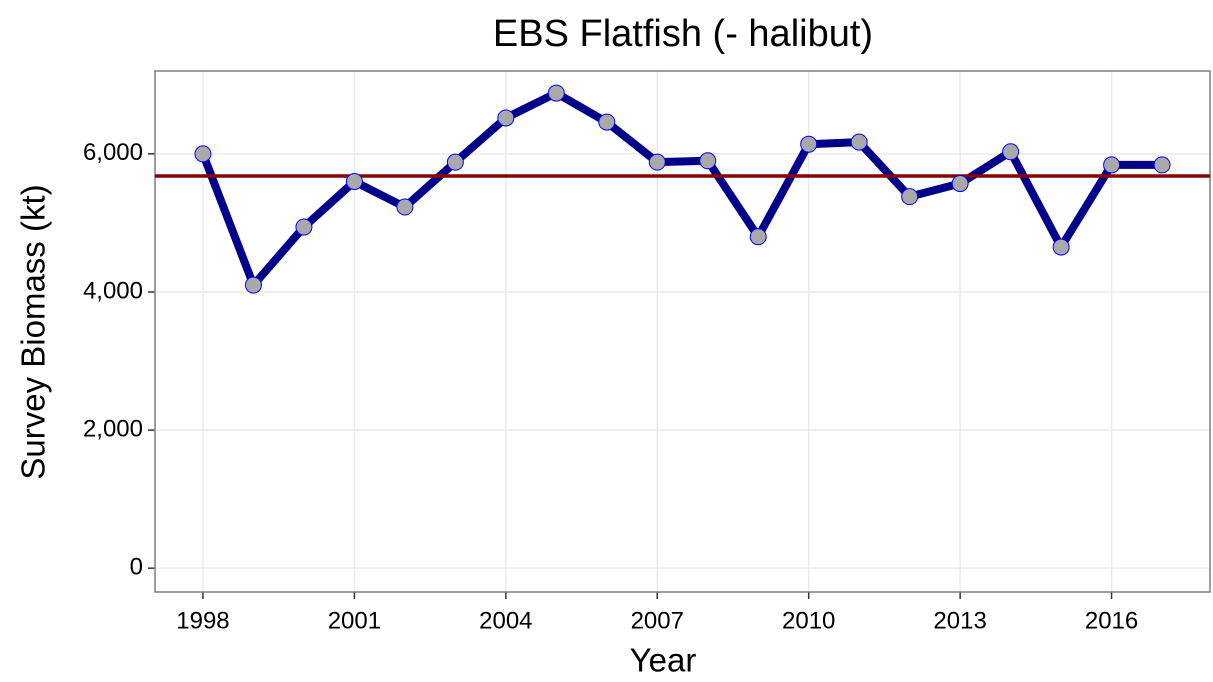 The image size is (1213, 682). What do you see at coordinates (1111, 620) in the screenshot?
I see `x-tick-label: 2016` at bounding box center [1111, 620].